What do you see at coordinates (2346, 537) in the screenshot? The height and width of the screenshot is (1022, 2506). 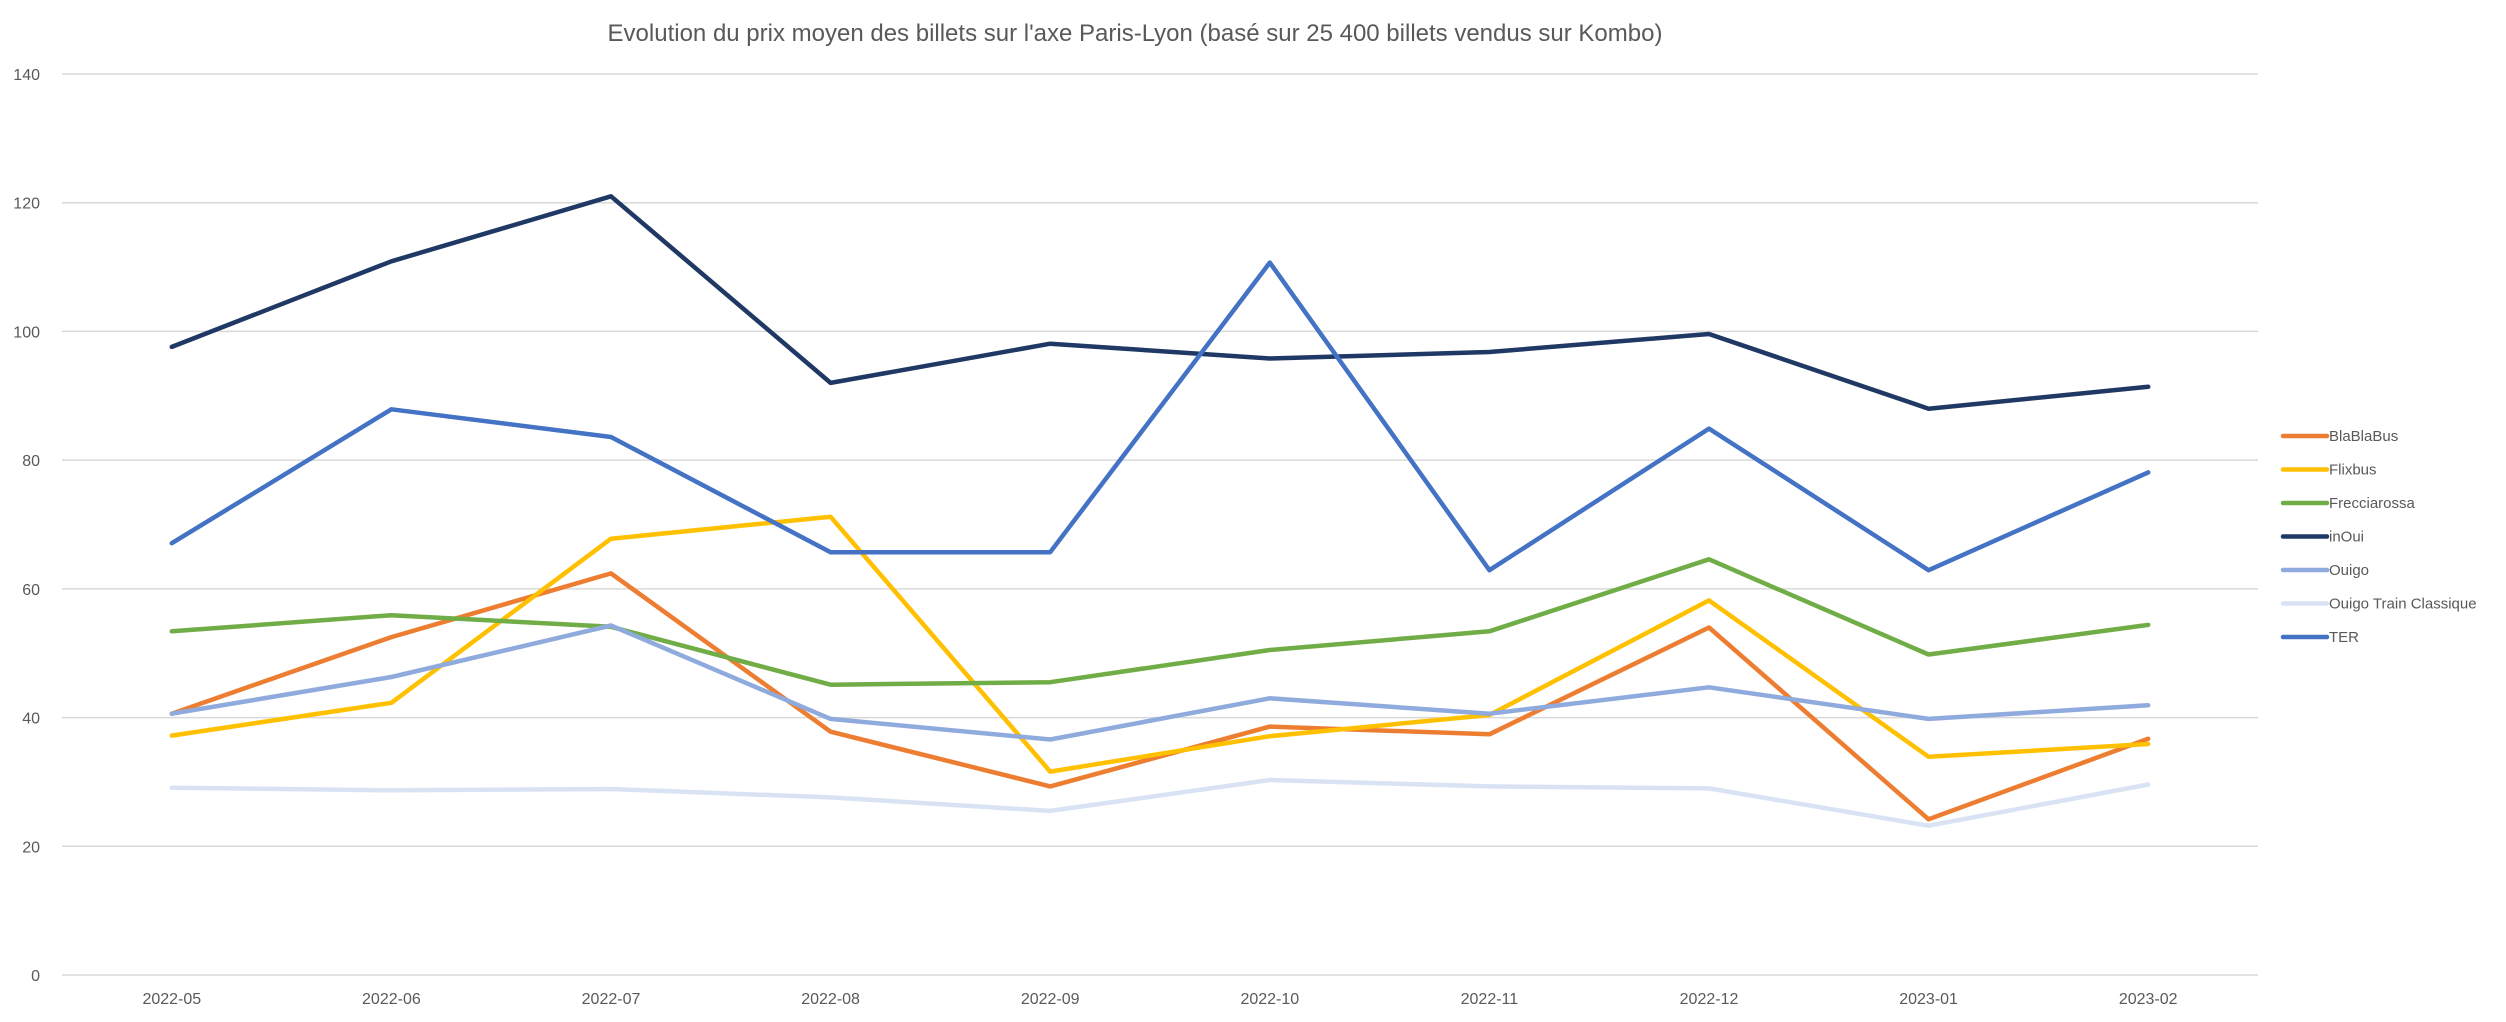 I see `legend-label: inOui` at bounding box center [2346, 537].